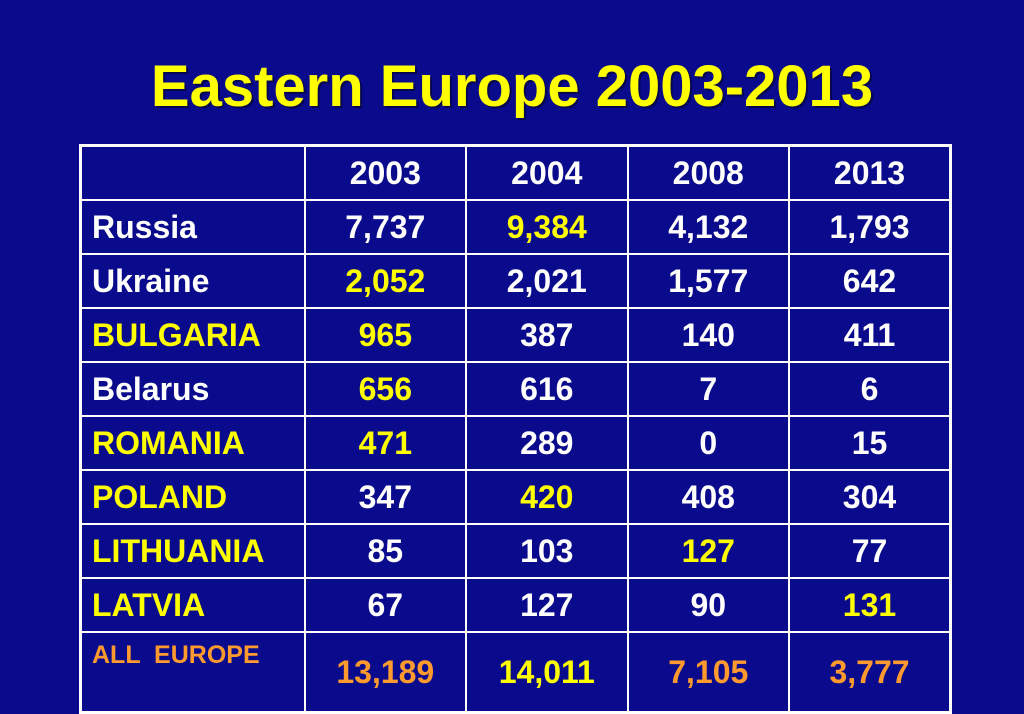 The width and height of the screenshot is (1024, 714). Describe the element at coordinates (385, 672) in the screenshot. I see `total-cell: 13,189` at that location.